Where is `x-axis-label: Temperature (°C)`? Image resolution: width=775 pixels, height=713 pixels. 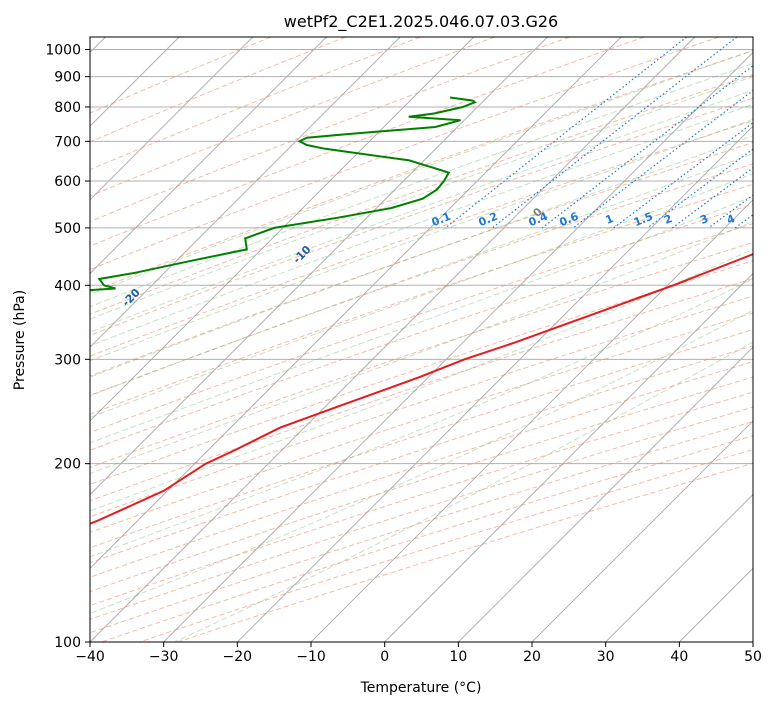 x-axis-label: Temperature (°C) is located at coordinates (421, 688).